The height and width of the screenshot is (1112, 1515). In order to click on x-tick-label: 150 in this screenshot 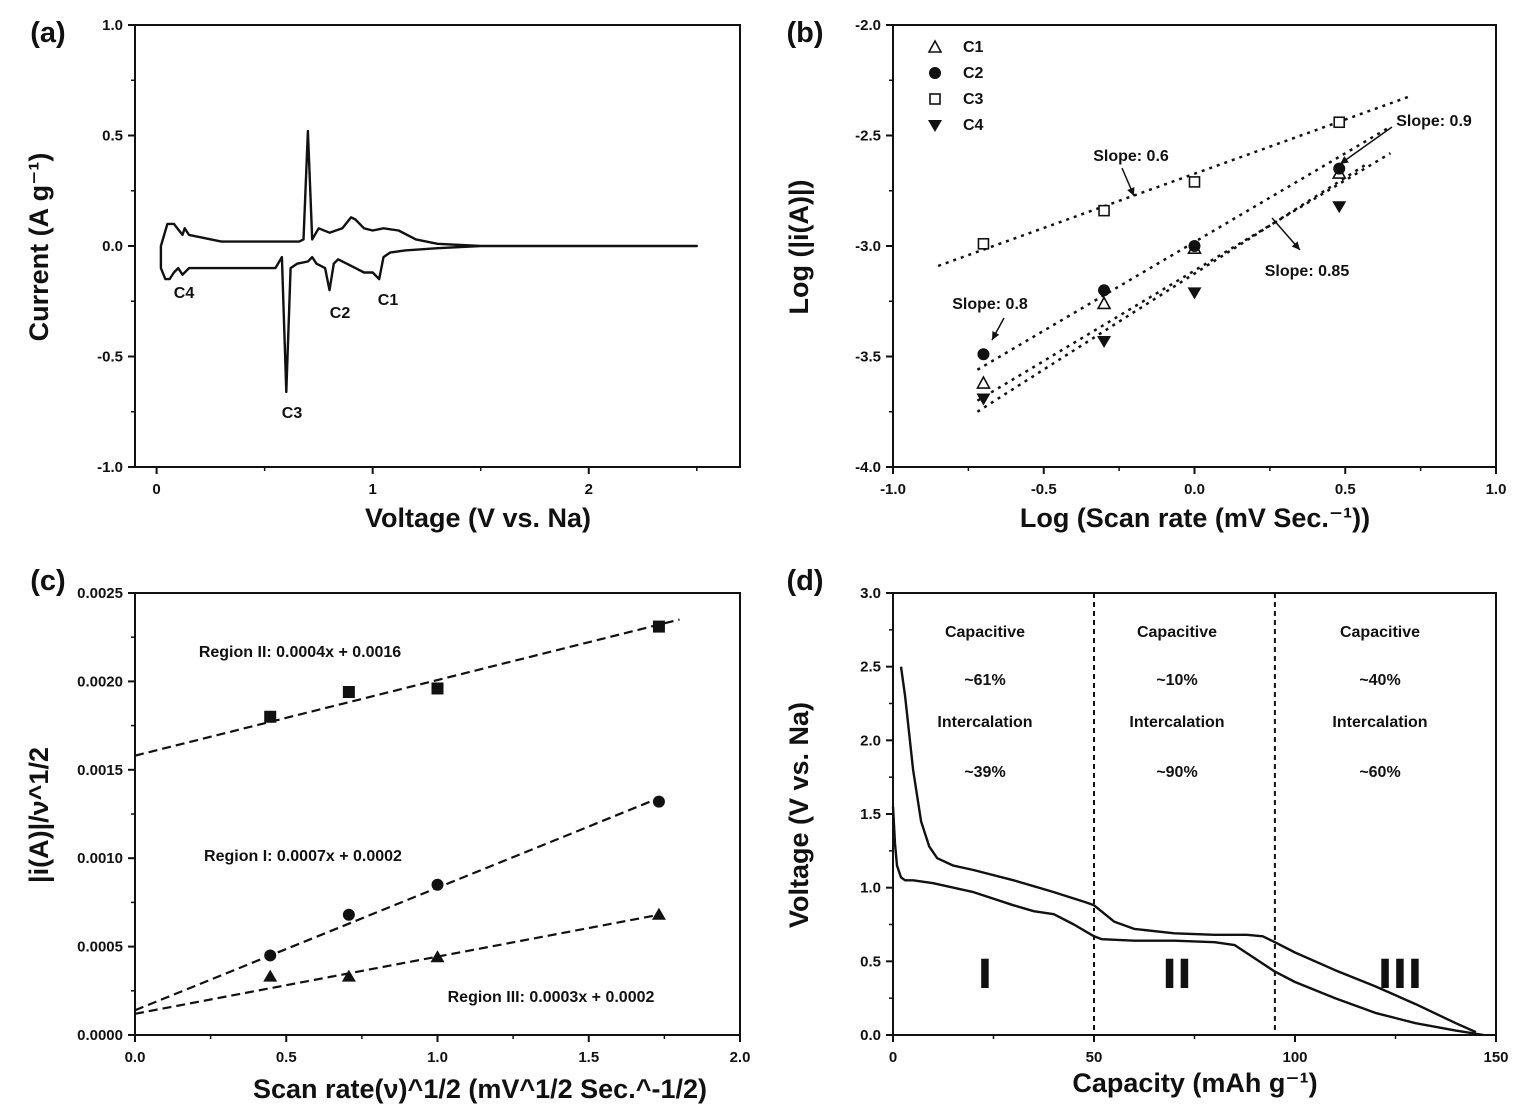, I will do `click(1495, 1057)`.